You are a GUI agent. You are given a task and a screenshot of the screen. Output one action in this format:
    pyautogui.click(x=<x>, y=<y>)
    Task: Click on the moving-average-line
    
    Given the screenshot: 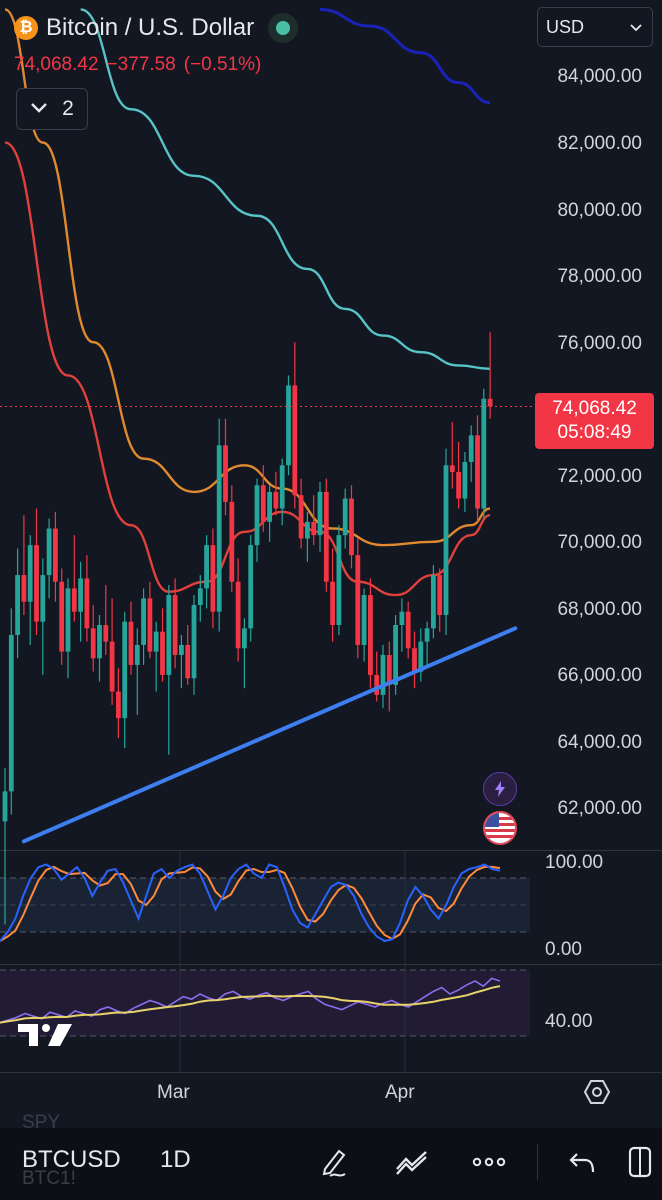 What is the action you would take?
    pyautogui.click(x=405, y=55)
    